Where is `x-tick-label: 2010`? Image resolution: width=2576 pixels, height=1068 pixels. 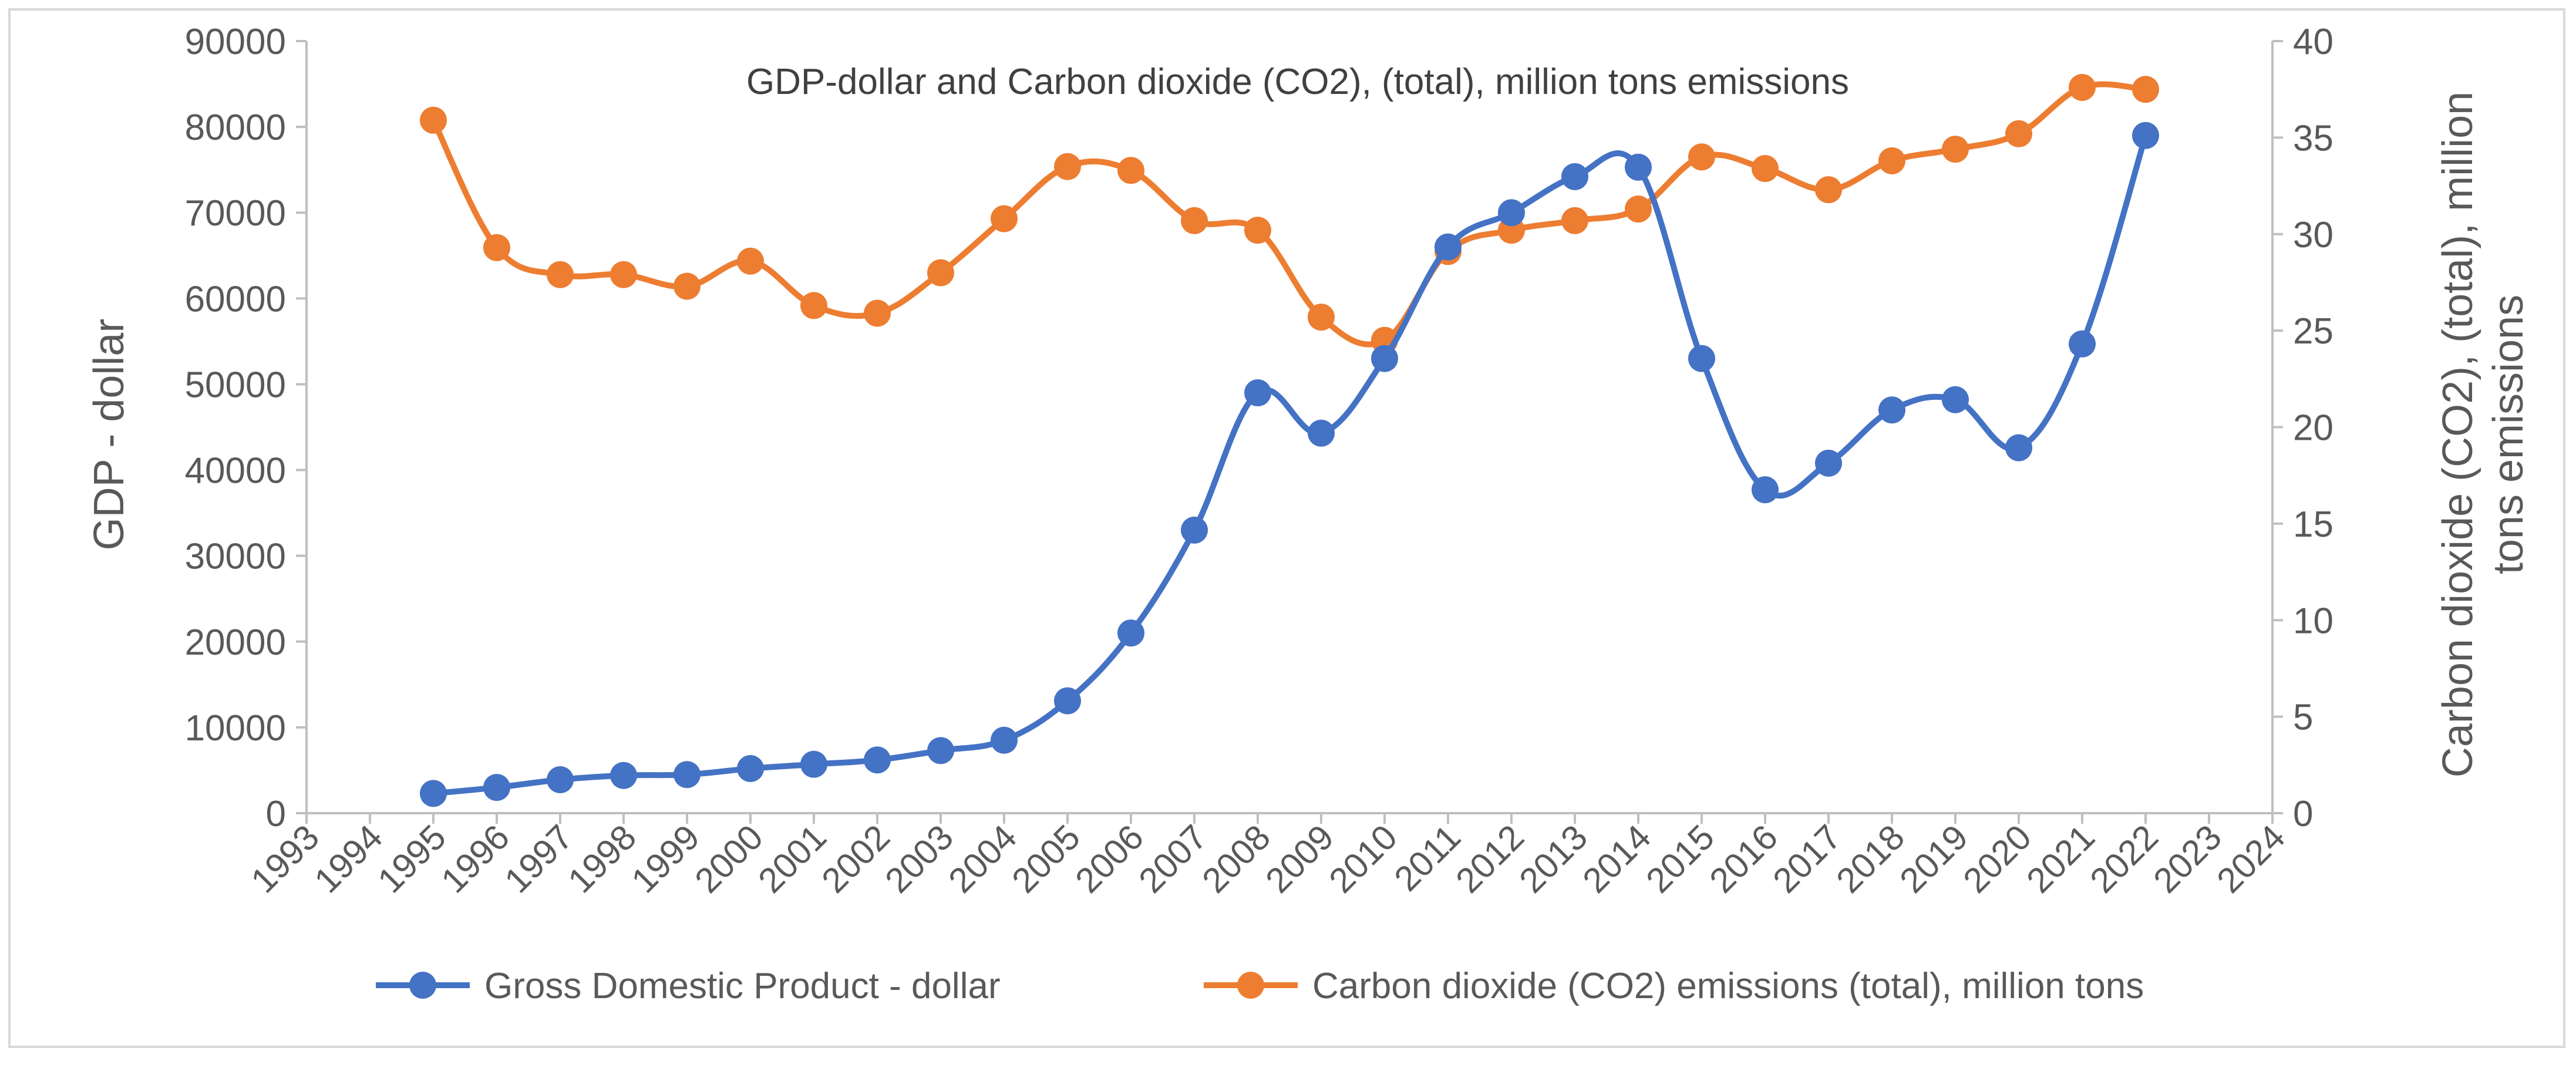
x-tick-label: 2010 is located at coordinates (1363, 859).